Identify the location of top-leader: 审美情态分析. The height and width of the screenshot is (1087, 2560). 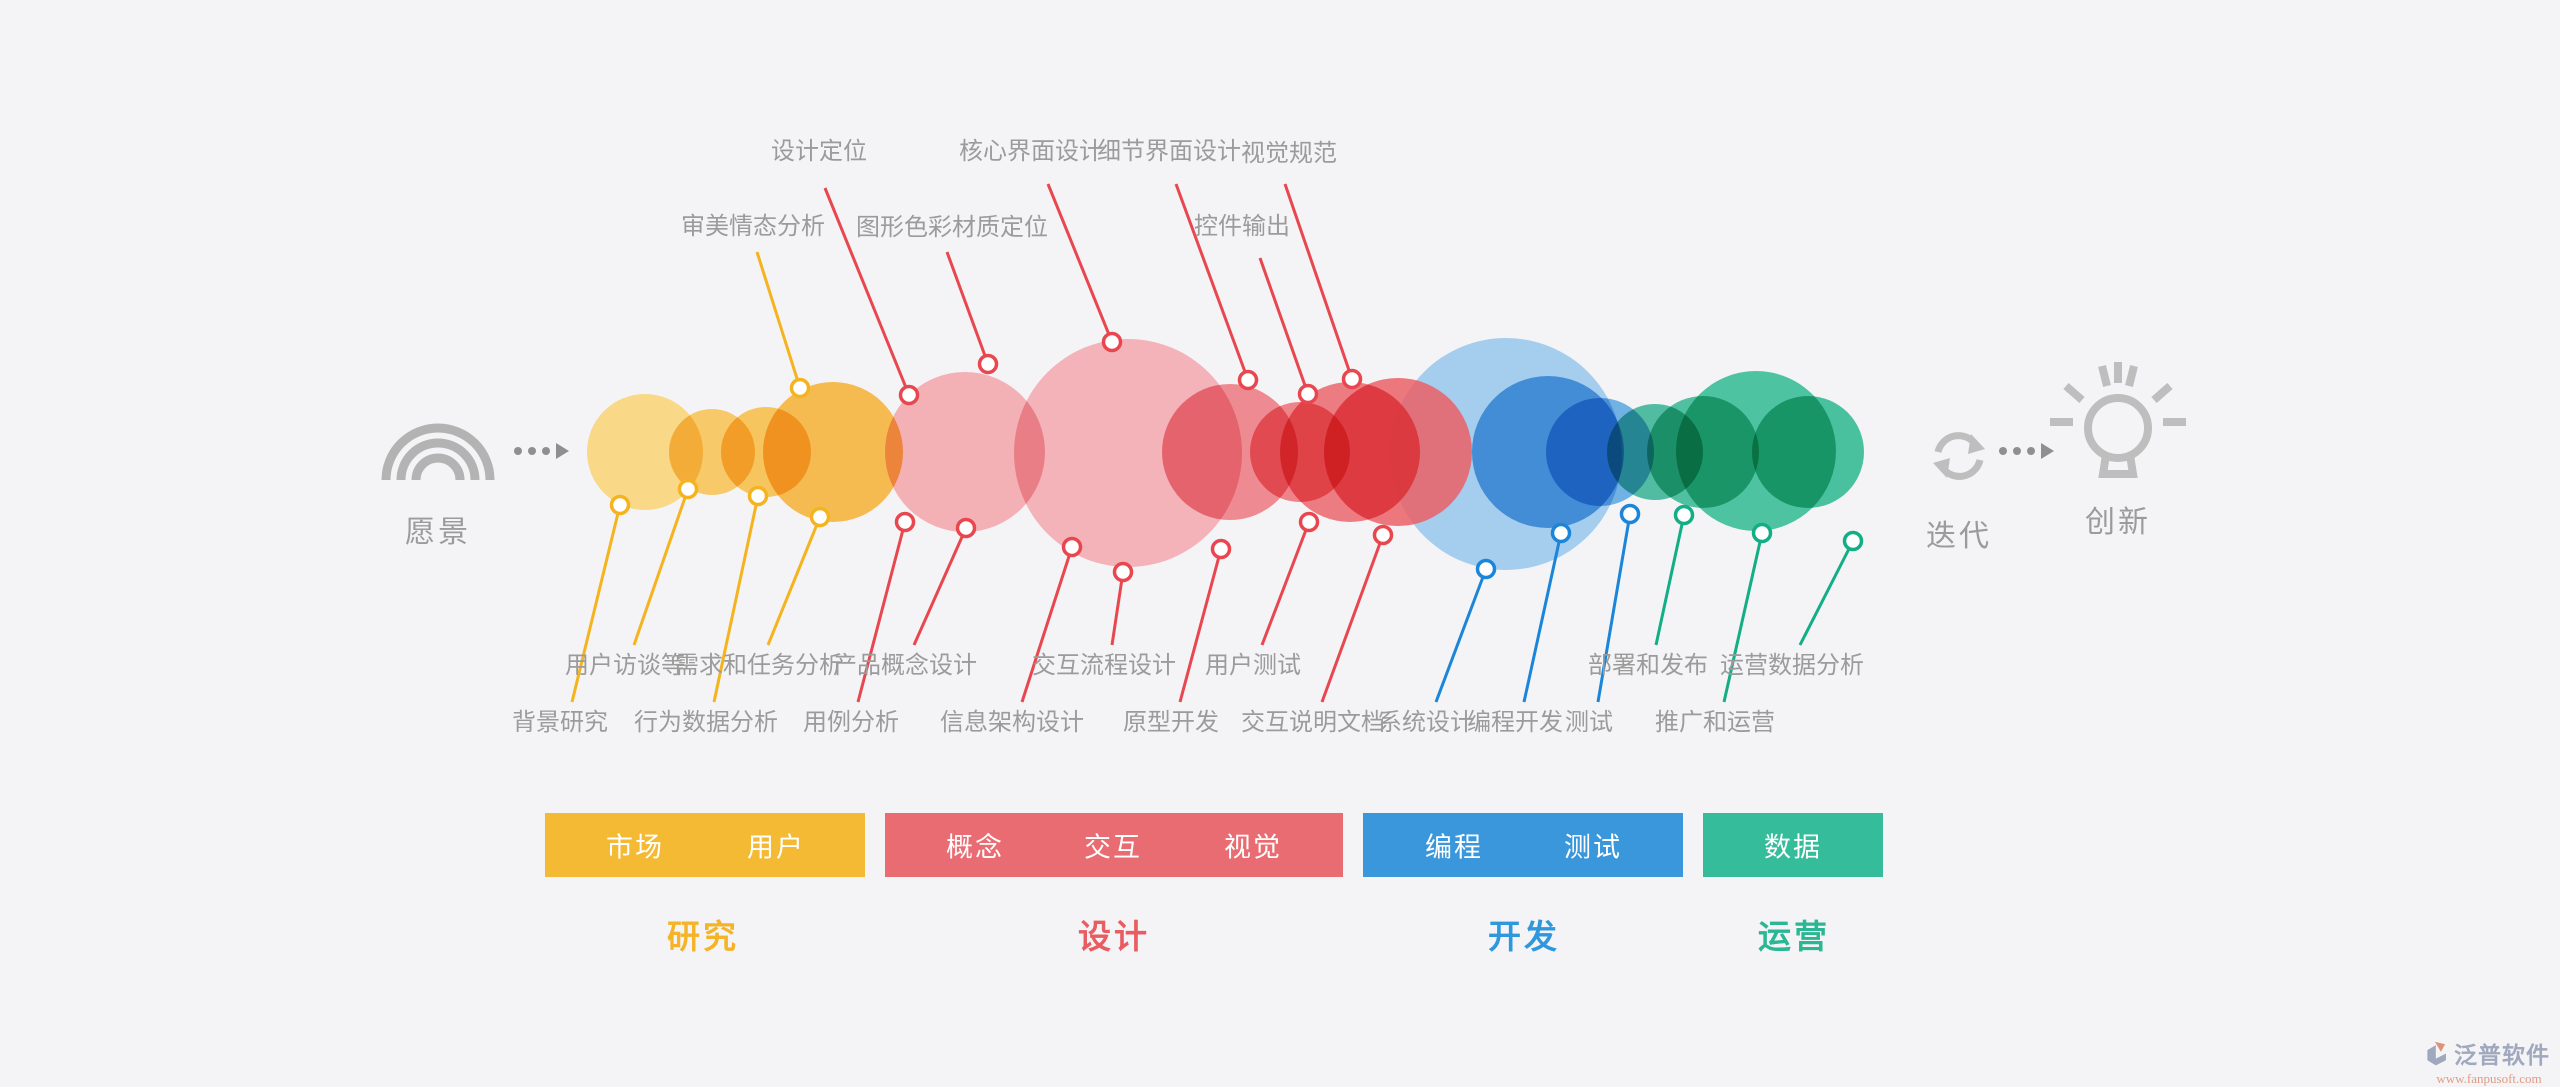
(753, 306).